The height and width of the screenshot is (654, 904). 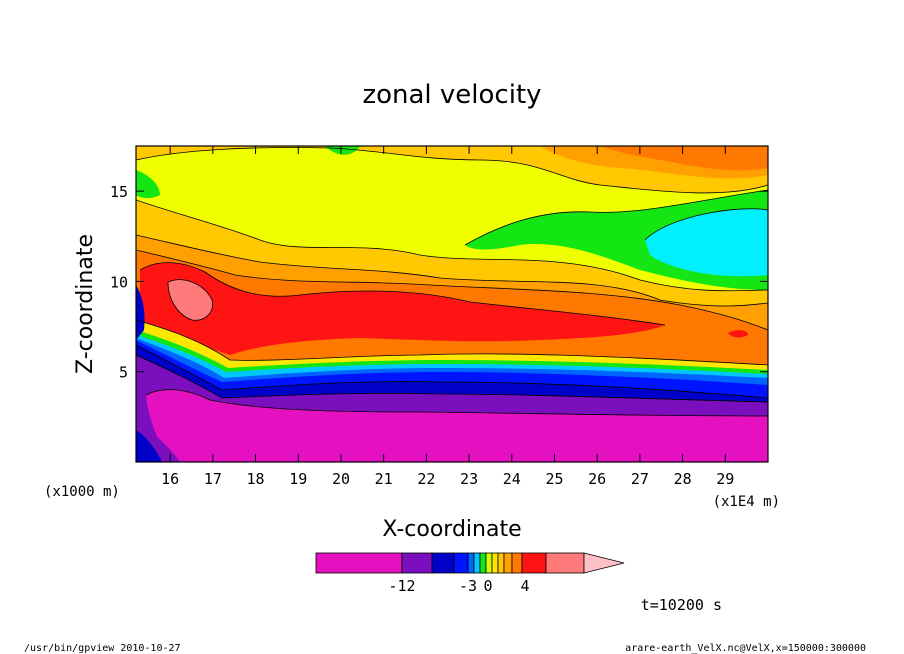 I want to click on y-axis-unit: (x1000 m), so click(x=82, y=492).